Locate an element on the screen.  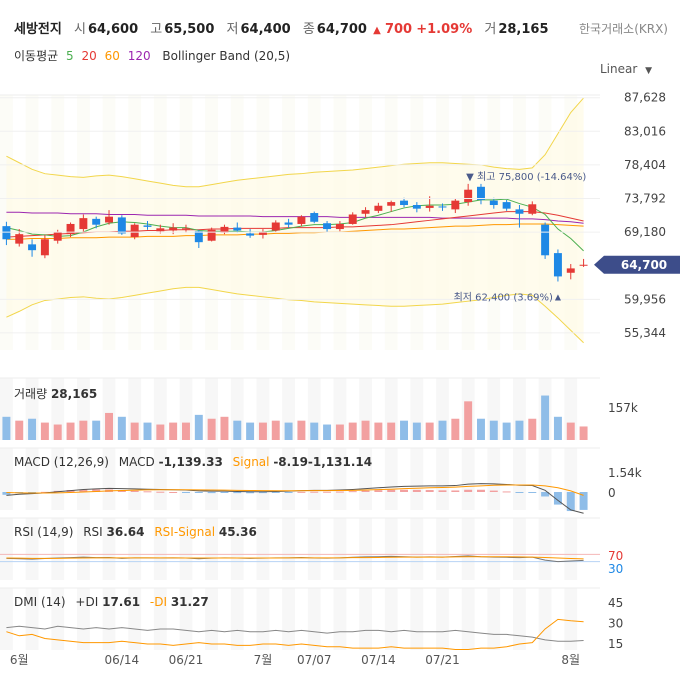
ma120-line is located at coordinates (295, 217).